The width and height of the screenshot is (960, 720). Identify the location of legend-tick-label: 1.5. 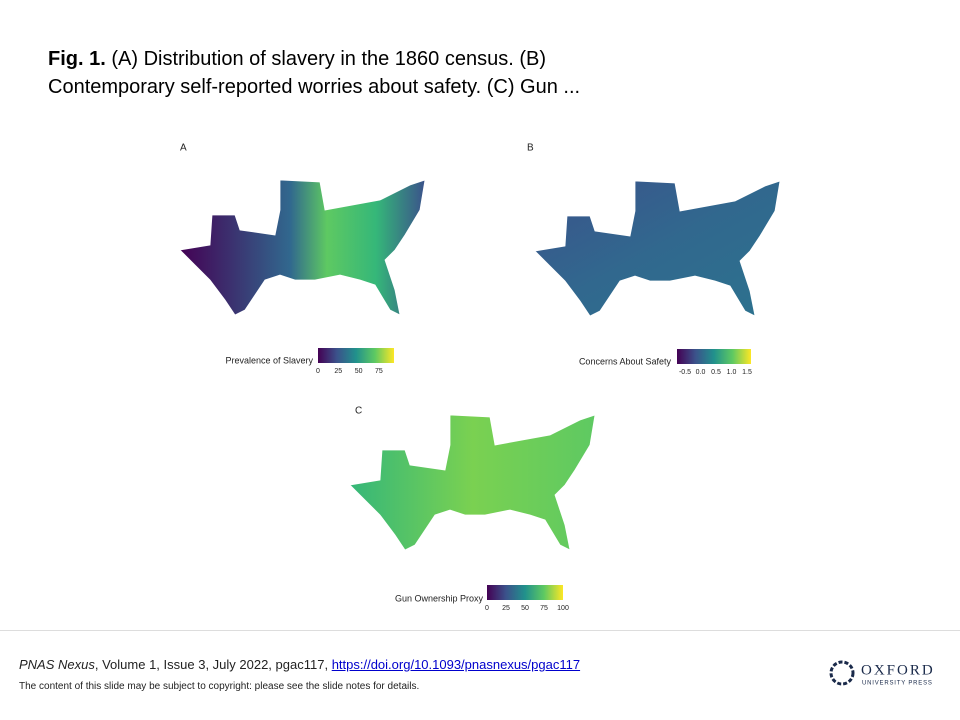
(747, 372).